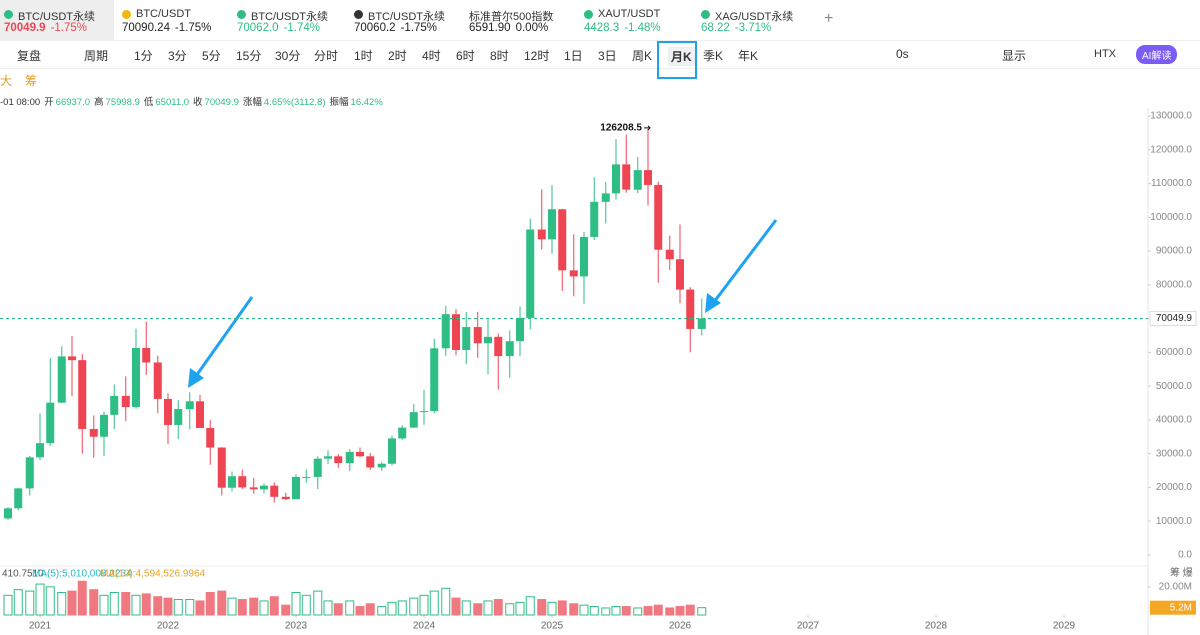  What do you see at coordinates (366, 102) in the screenshot?
I see `info-value: 16.42%` at bounding box center [366, 102].